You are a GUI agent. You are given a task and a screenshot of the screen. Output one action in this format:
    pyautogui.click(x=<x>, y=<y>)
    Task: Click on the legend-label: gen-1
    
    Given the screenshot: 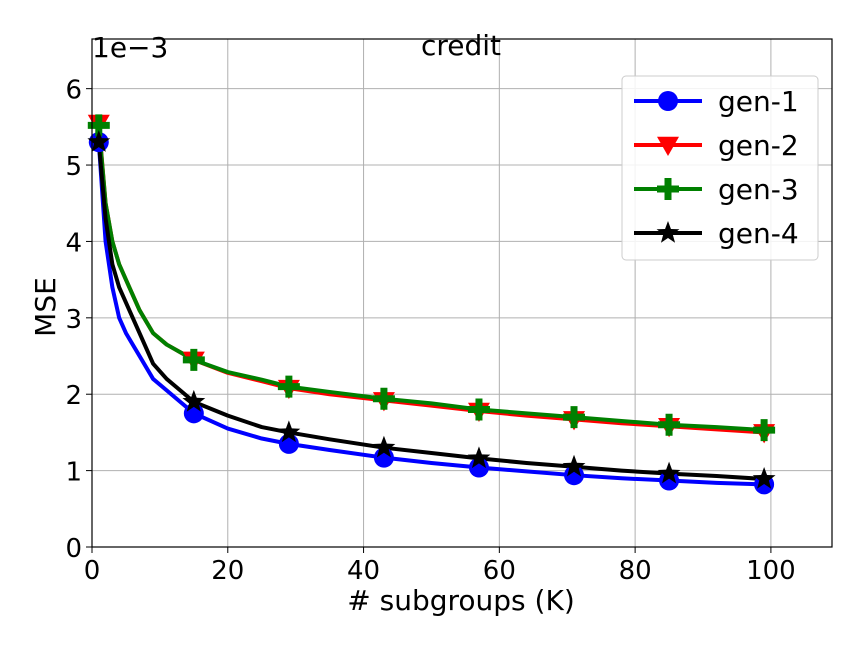 What is the action you would take?
    pyautogui.click(x=758, y=101)
    